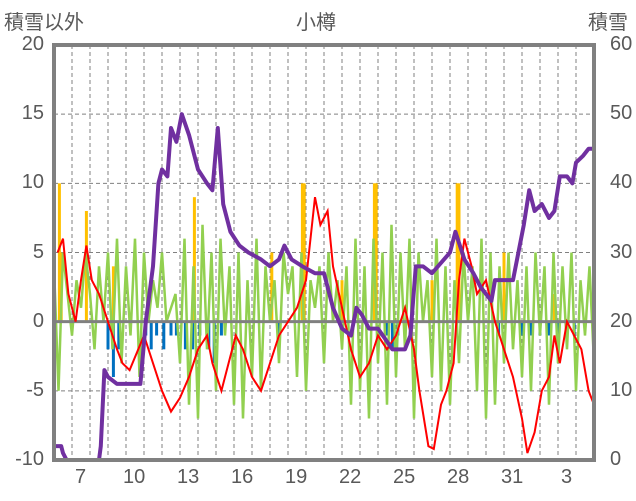  Describe the element at coordinates (621, 182) in the screenshot. I see `right-tick-label: 40` at that location.